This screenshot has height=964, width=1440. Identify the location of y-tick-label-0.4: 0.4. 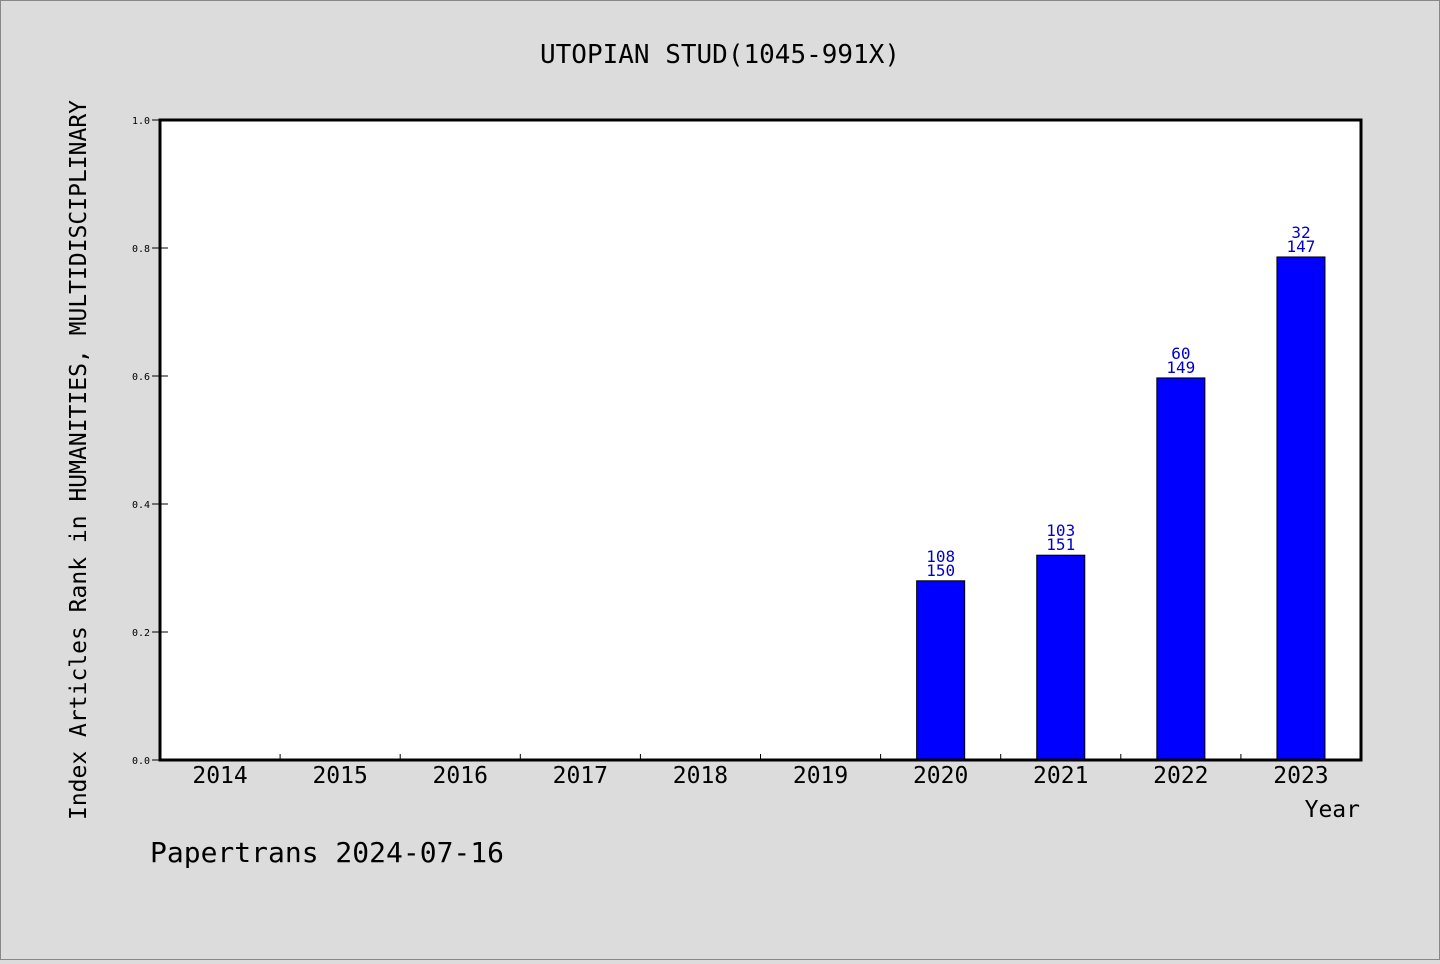
(141, 505).